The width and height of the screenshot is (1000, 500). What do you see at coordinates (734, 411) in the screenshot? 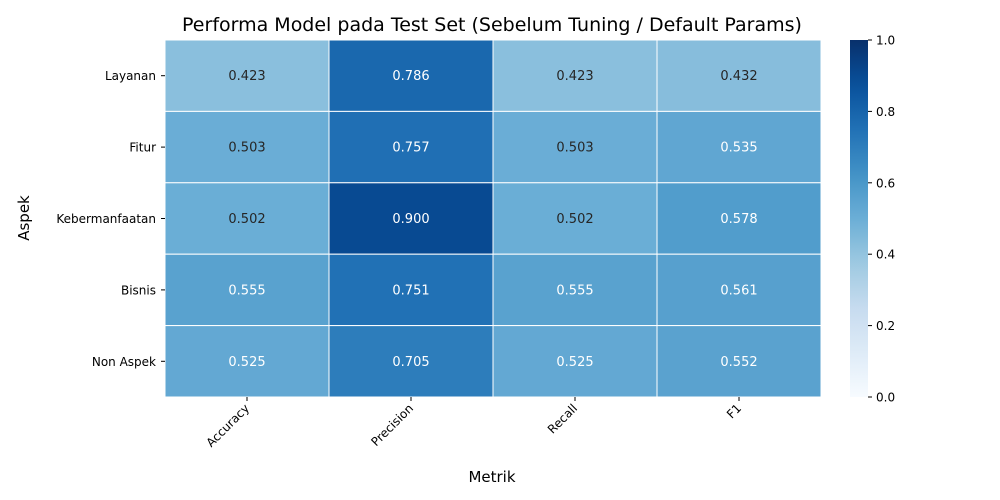
I see `x-tick-label-3: F1` at bounding box center [734, 411].